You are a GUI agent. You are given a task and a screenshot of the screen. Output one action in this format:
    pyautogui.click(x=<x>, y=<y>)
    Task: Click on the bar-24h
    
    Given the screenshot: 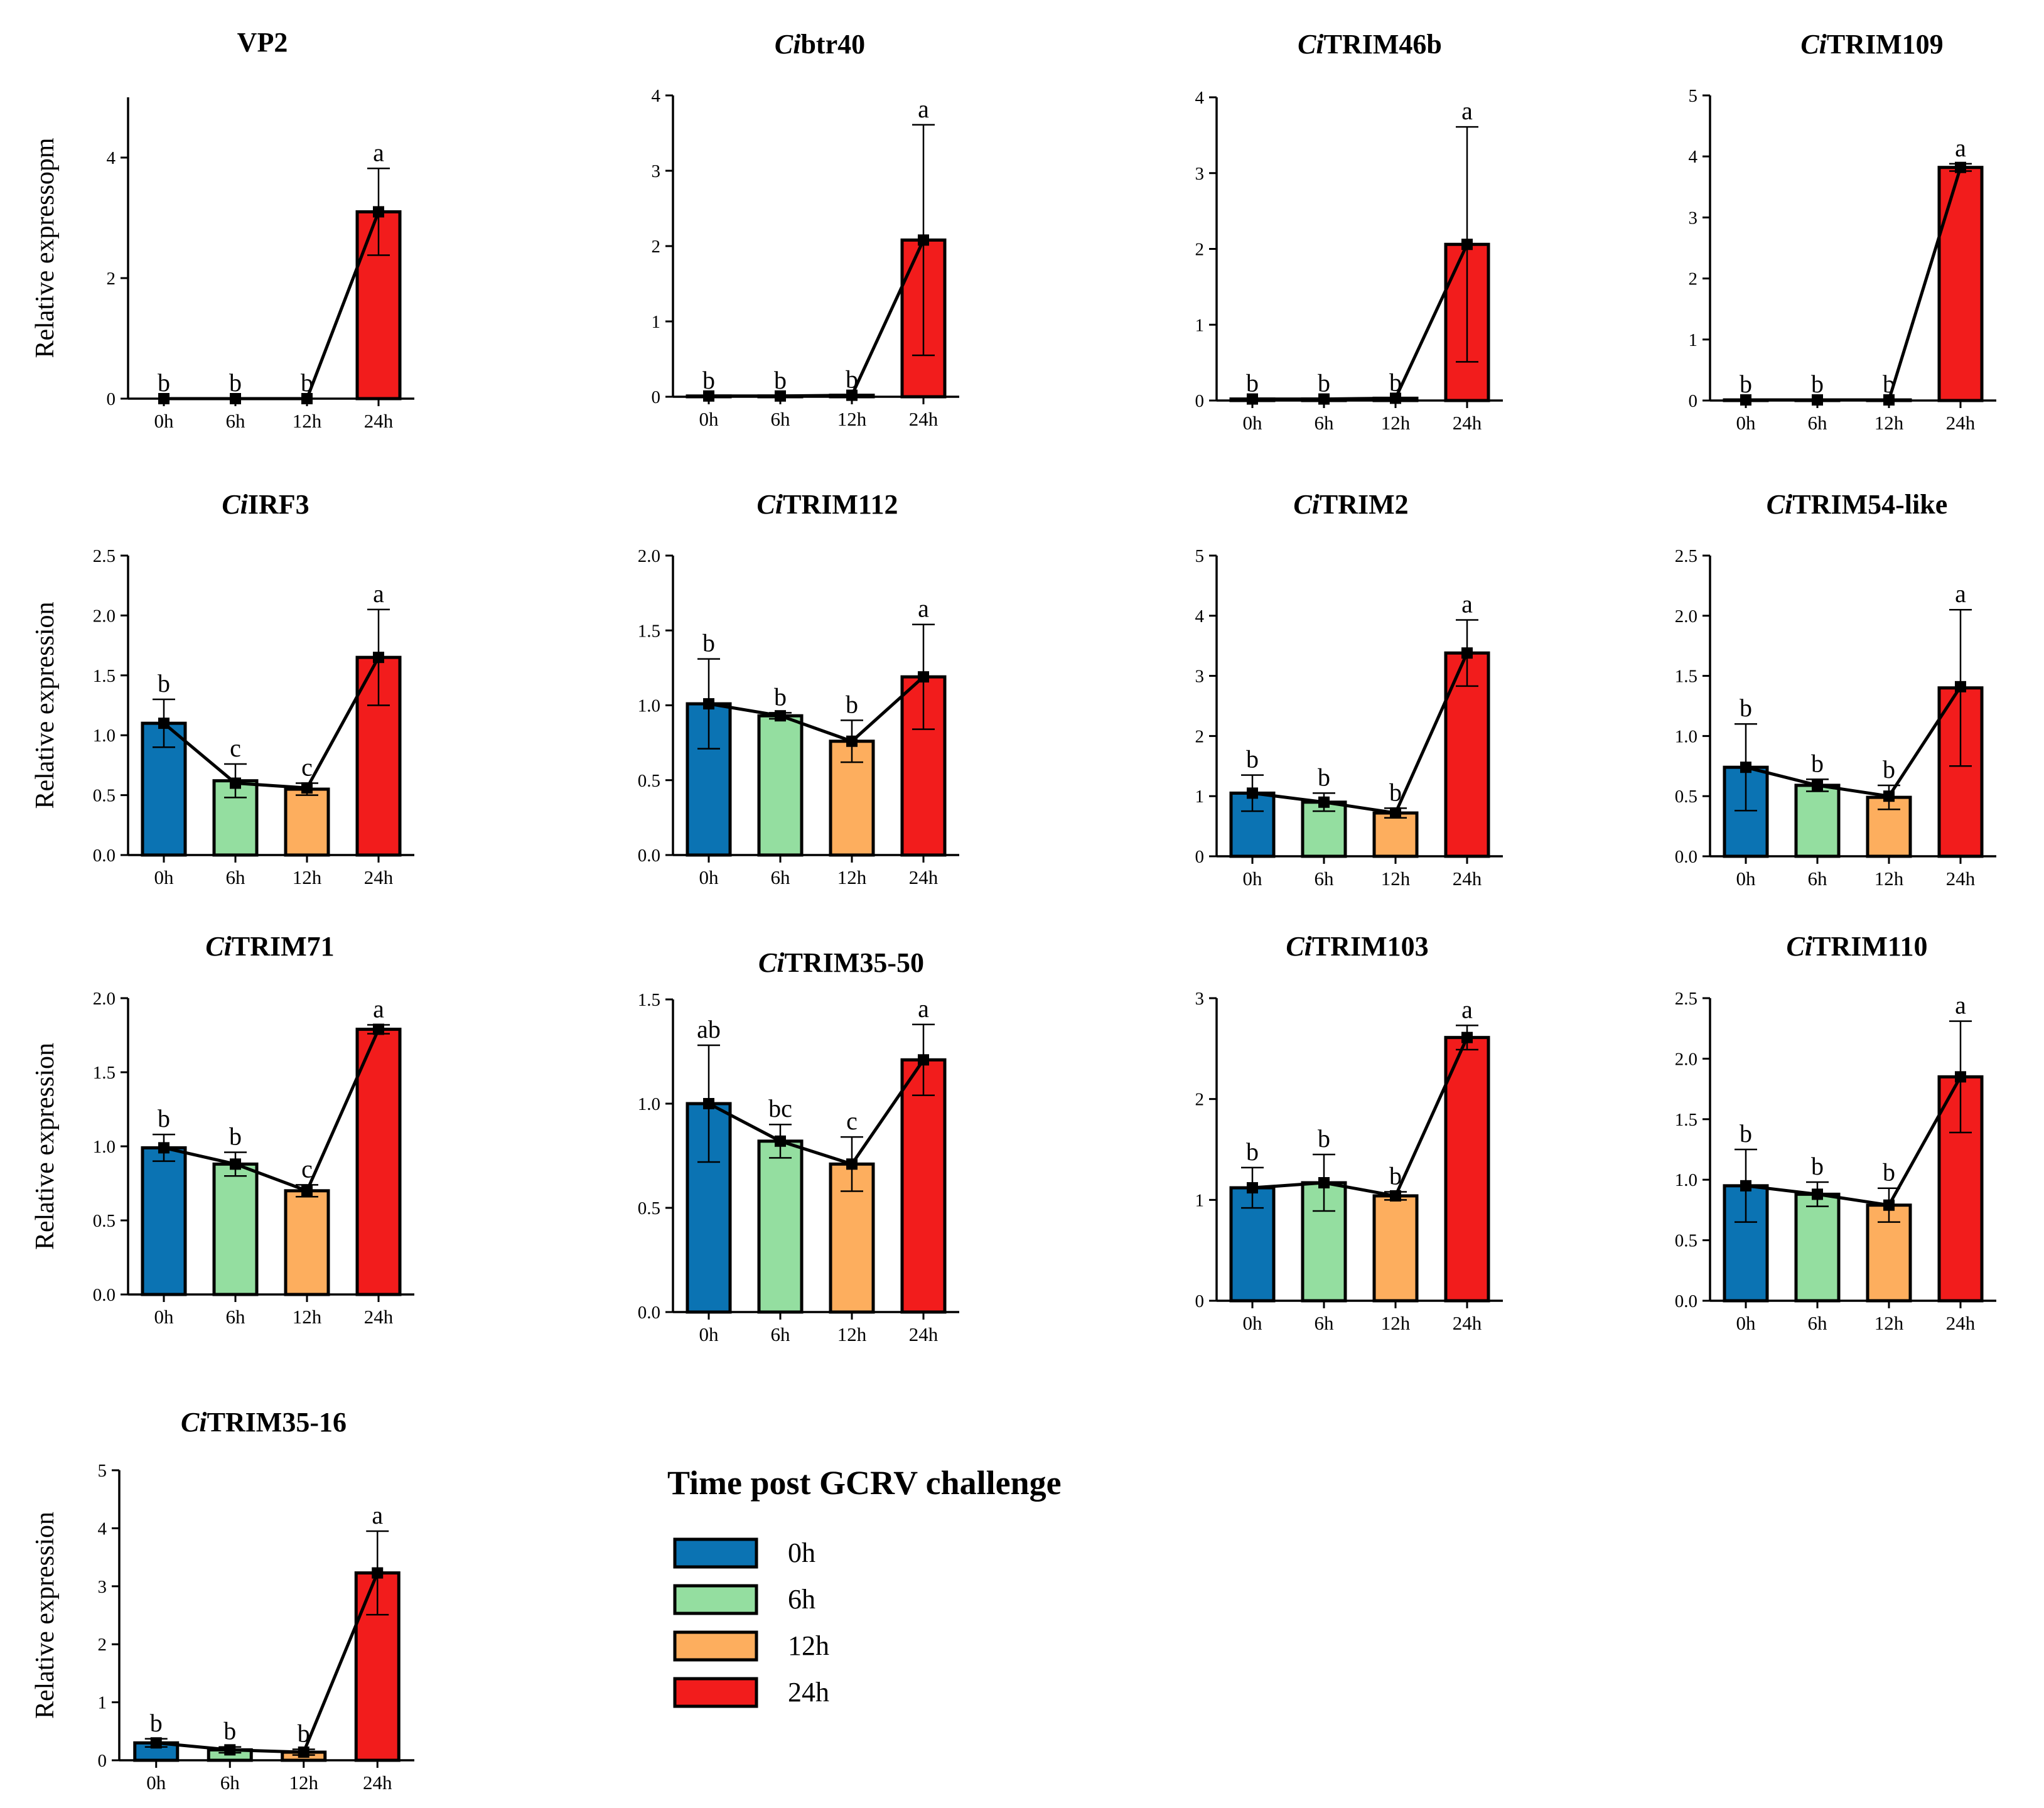 What is the action you would take?
    pyautogui.click(x=1467, y=1169)
    